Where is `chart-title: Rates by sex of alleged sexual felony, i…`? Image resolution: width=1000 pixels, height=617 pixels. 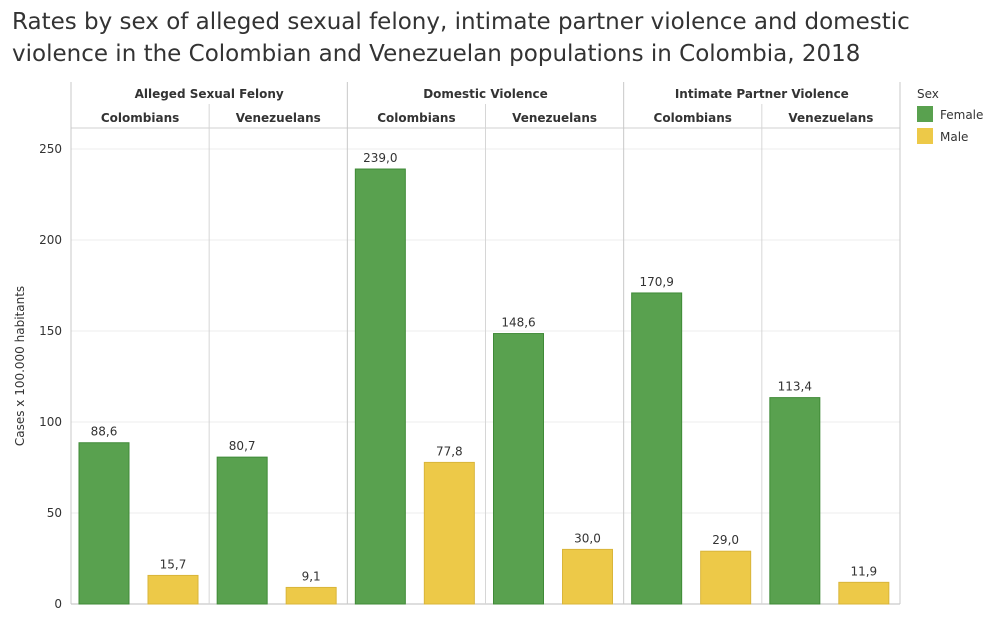 chart-title: Rates by sex of alleged sexual felony, i… is located at coordinates (462, 38).